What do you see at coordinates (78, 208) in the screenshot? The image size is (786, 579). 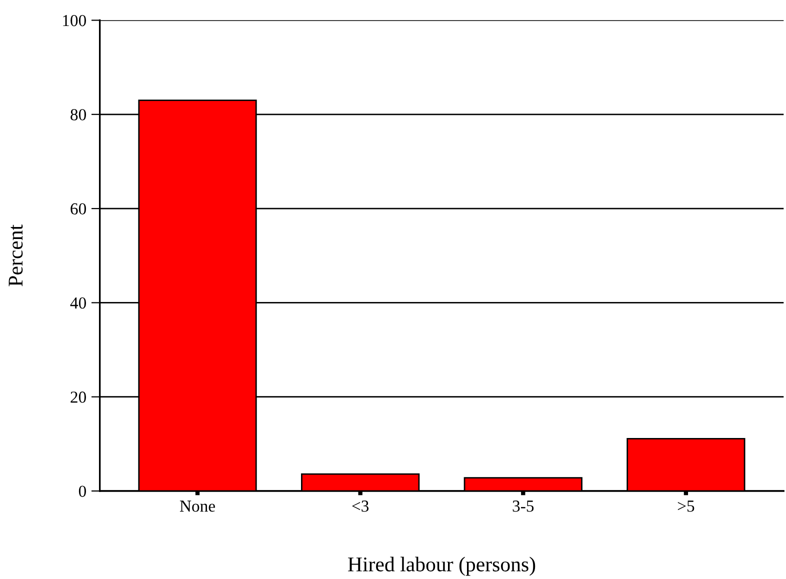 I see `y-tick-label: 60` at bounding box center [78, 208].